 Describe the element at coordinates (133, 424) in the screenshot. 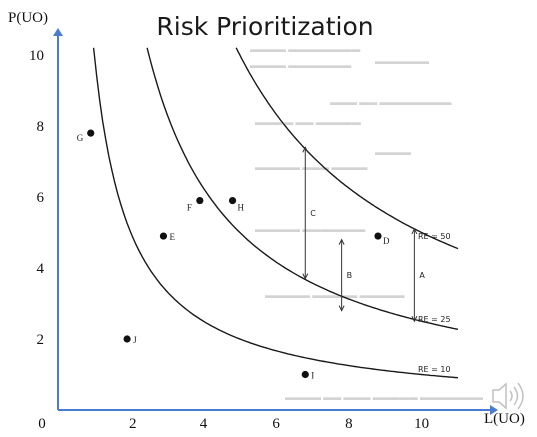

I see `x-tick-label: 2` at that location.